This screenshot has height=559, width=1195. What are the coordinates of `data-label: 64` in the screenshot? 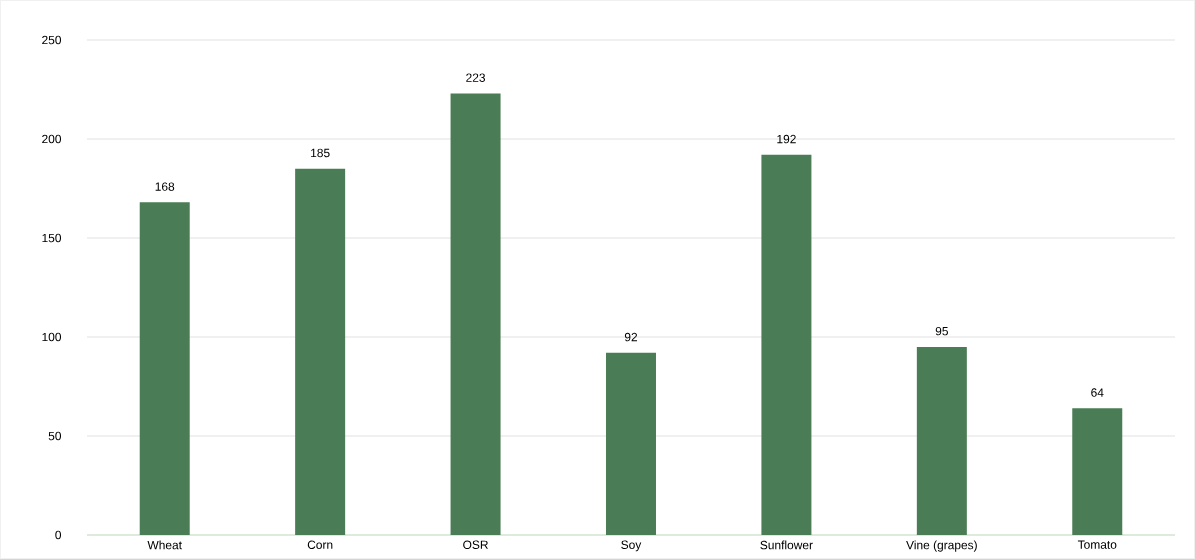 It's located at (1097, 392).